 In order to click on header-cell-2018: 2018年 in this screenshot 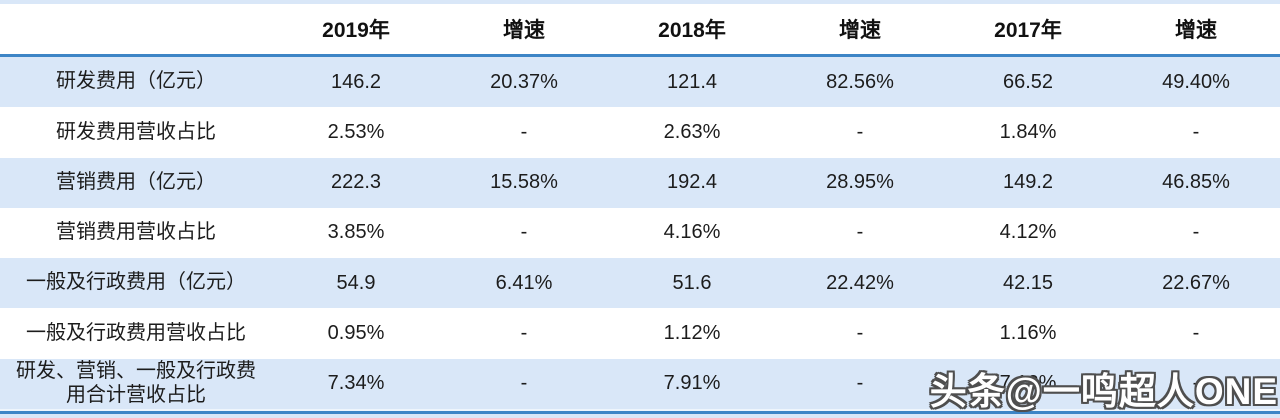, I will do `click(692, 30)`.